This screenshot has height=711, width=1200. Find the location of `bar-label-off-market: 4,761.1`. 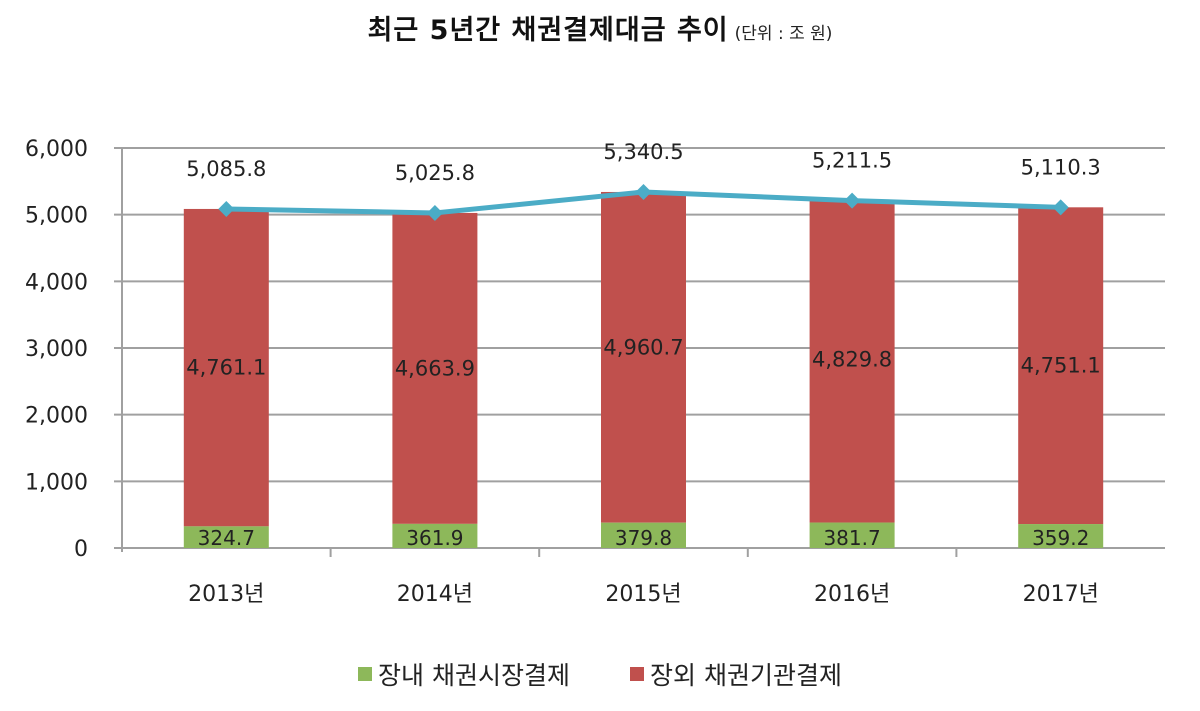

bar-label-off-market: 4,761.1 is located at coordinates (226, 368).